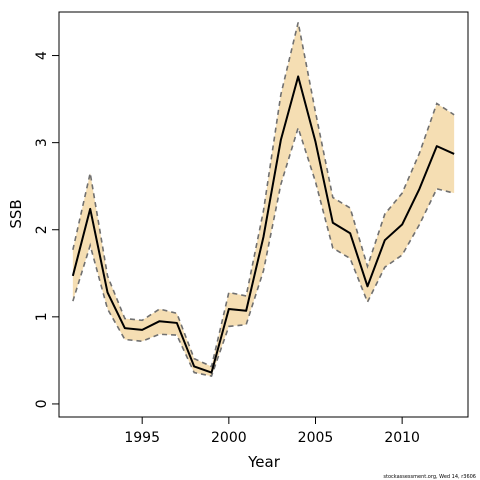  Describe the element at coordinates (229, 438) in the screenshot. I see `x-tick-label: 2000` at that location.